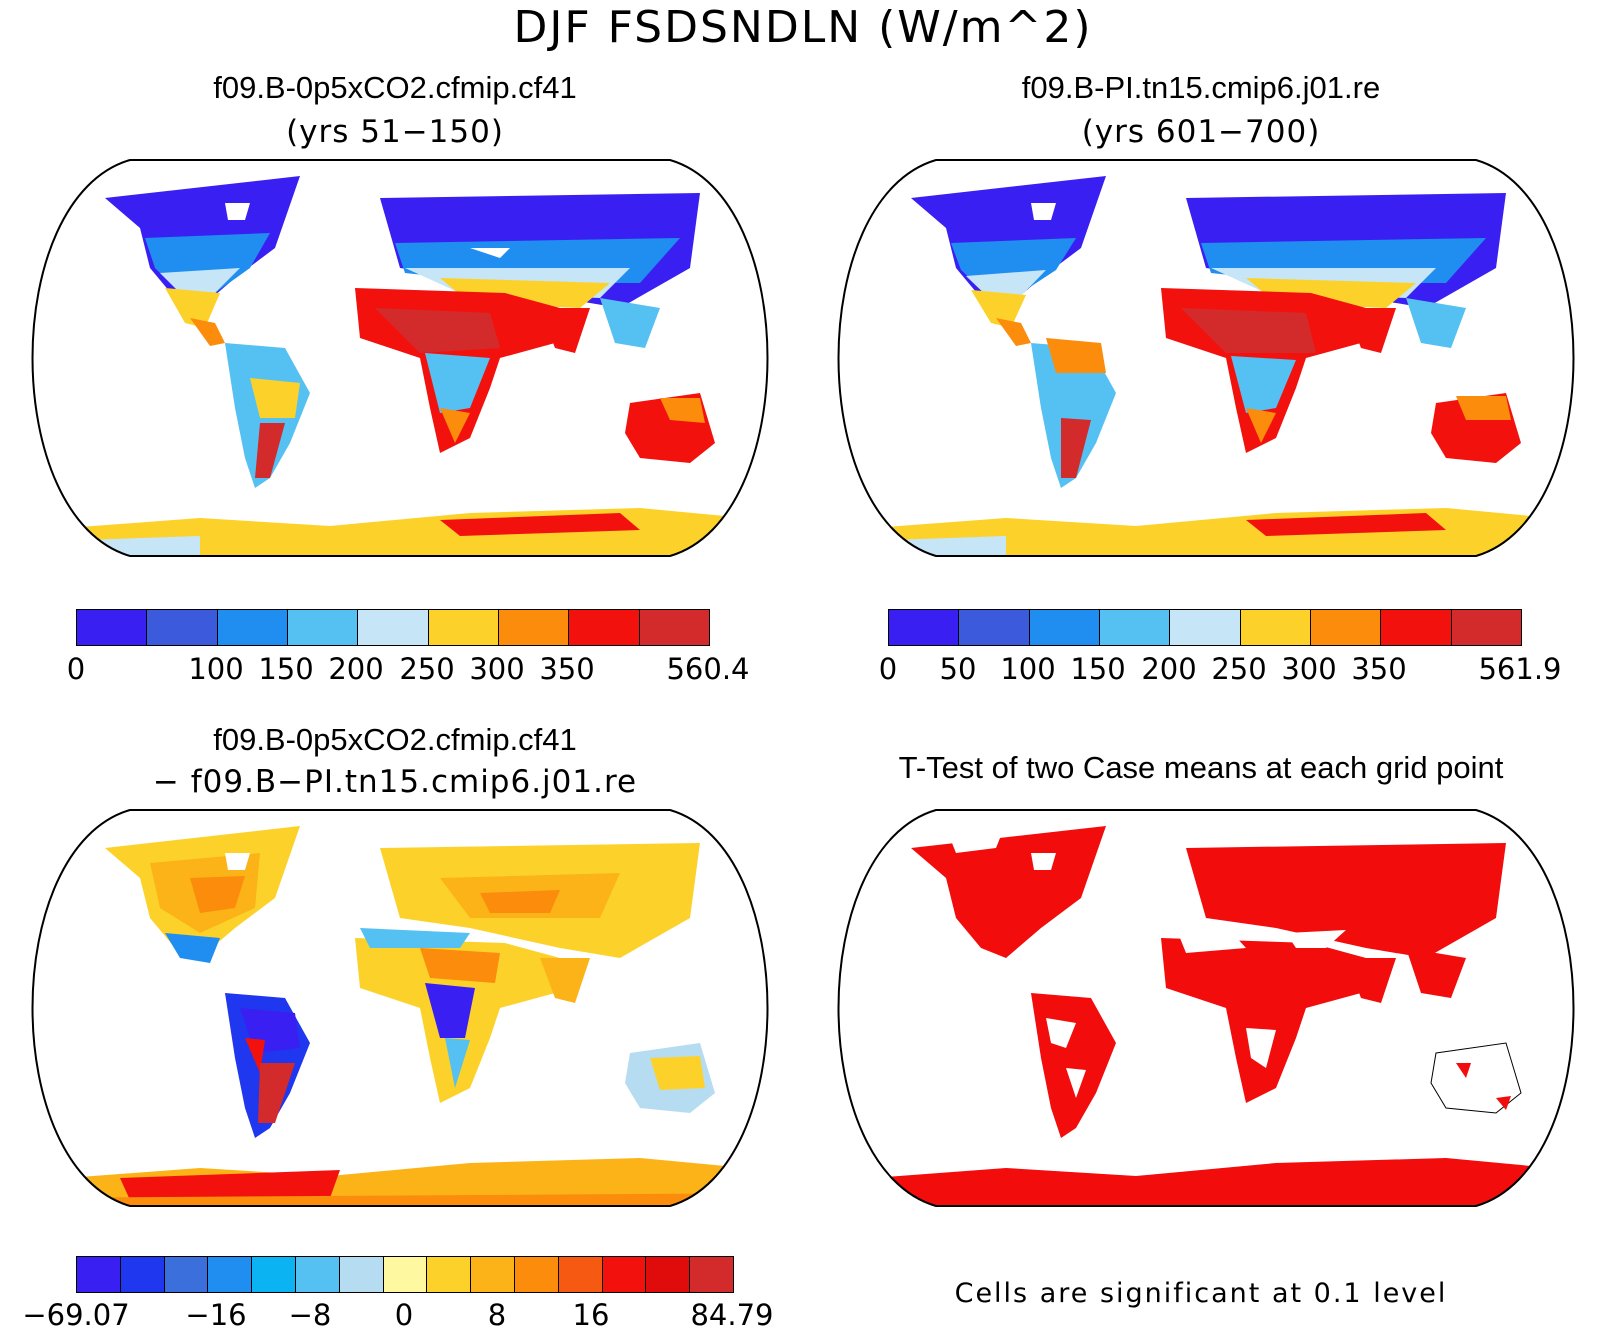 This screenshot has height=1332, width=1606. What do you see at coordinates (732, 1315) in the screenshot?
I see `cbar-bl-tick: 84.79` at bounding box center [732, 1315].